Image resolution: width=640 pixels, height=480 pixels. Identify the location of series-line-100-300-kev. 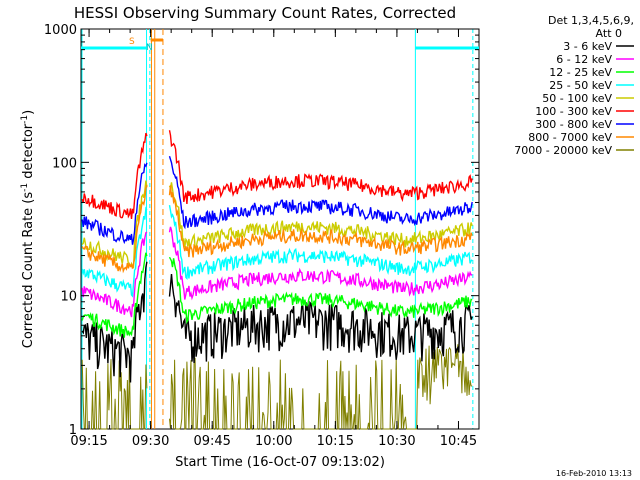
(277, 174).